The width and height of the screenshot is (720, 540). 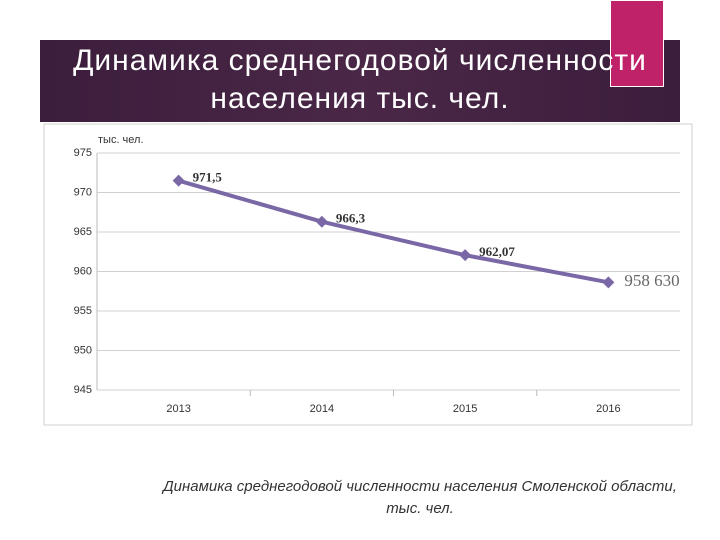 What do you see at coordinates (178, 409) in the screenshot?
I see `x-tick-label: 2013` at bounding box center [178, 409].